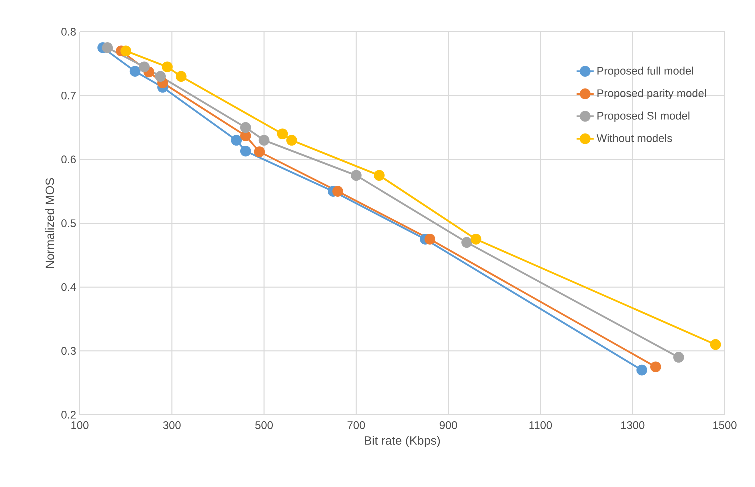 The image size is (755, 487). Describe the element at coordinates (50, 223) in the screenshot. I see `y-axis-title: Normalized MOS` at that location.